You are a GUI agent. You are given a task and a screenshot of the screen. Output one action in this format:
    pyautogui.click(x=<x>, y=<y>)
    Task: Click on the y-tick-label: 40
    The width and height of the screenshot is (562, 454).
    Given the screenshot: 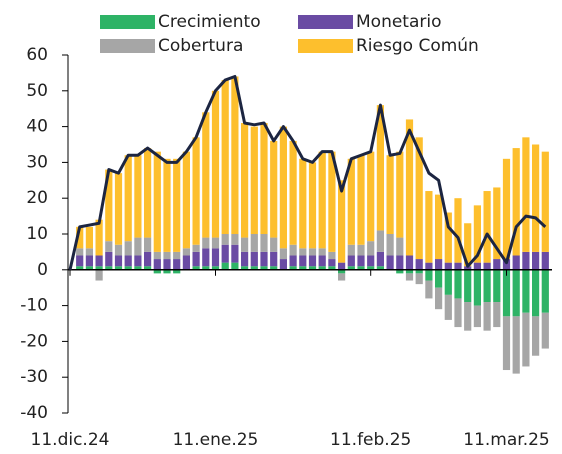 What is the action you would take?
    pyautogui.click(x=37, y=127)
    